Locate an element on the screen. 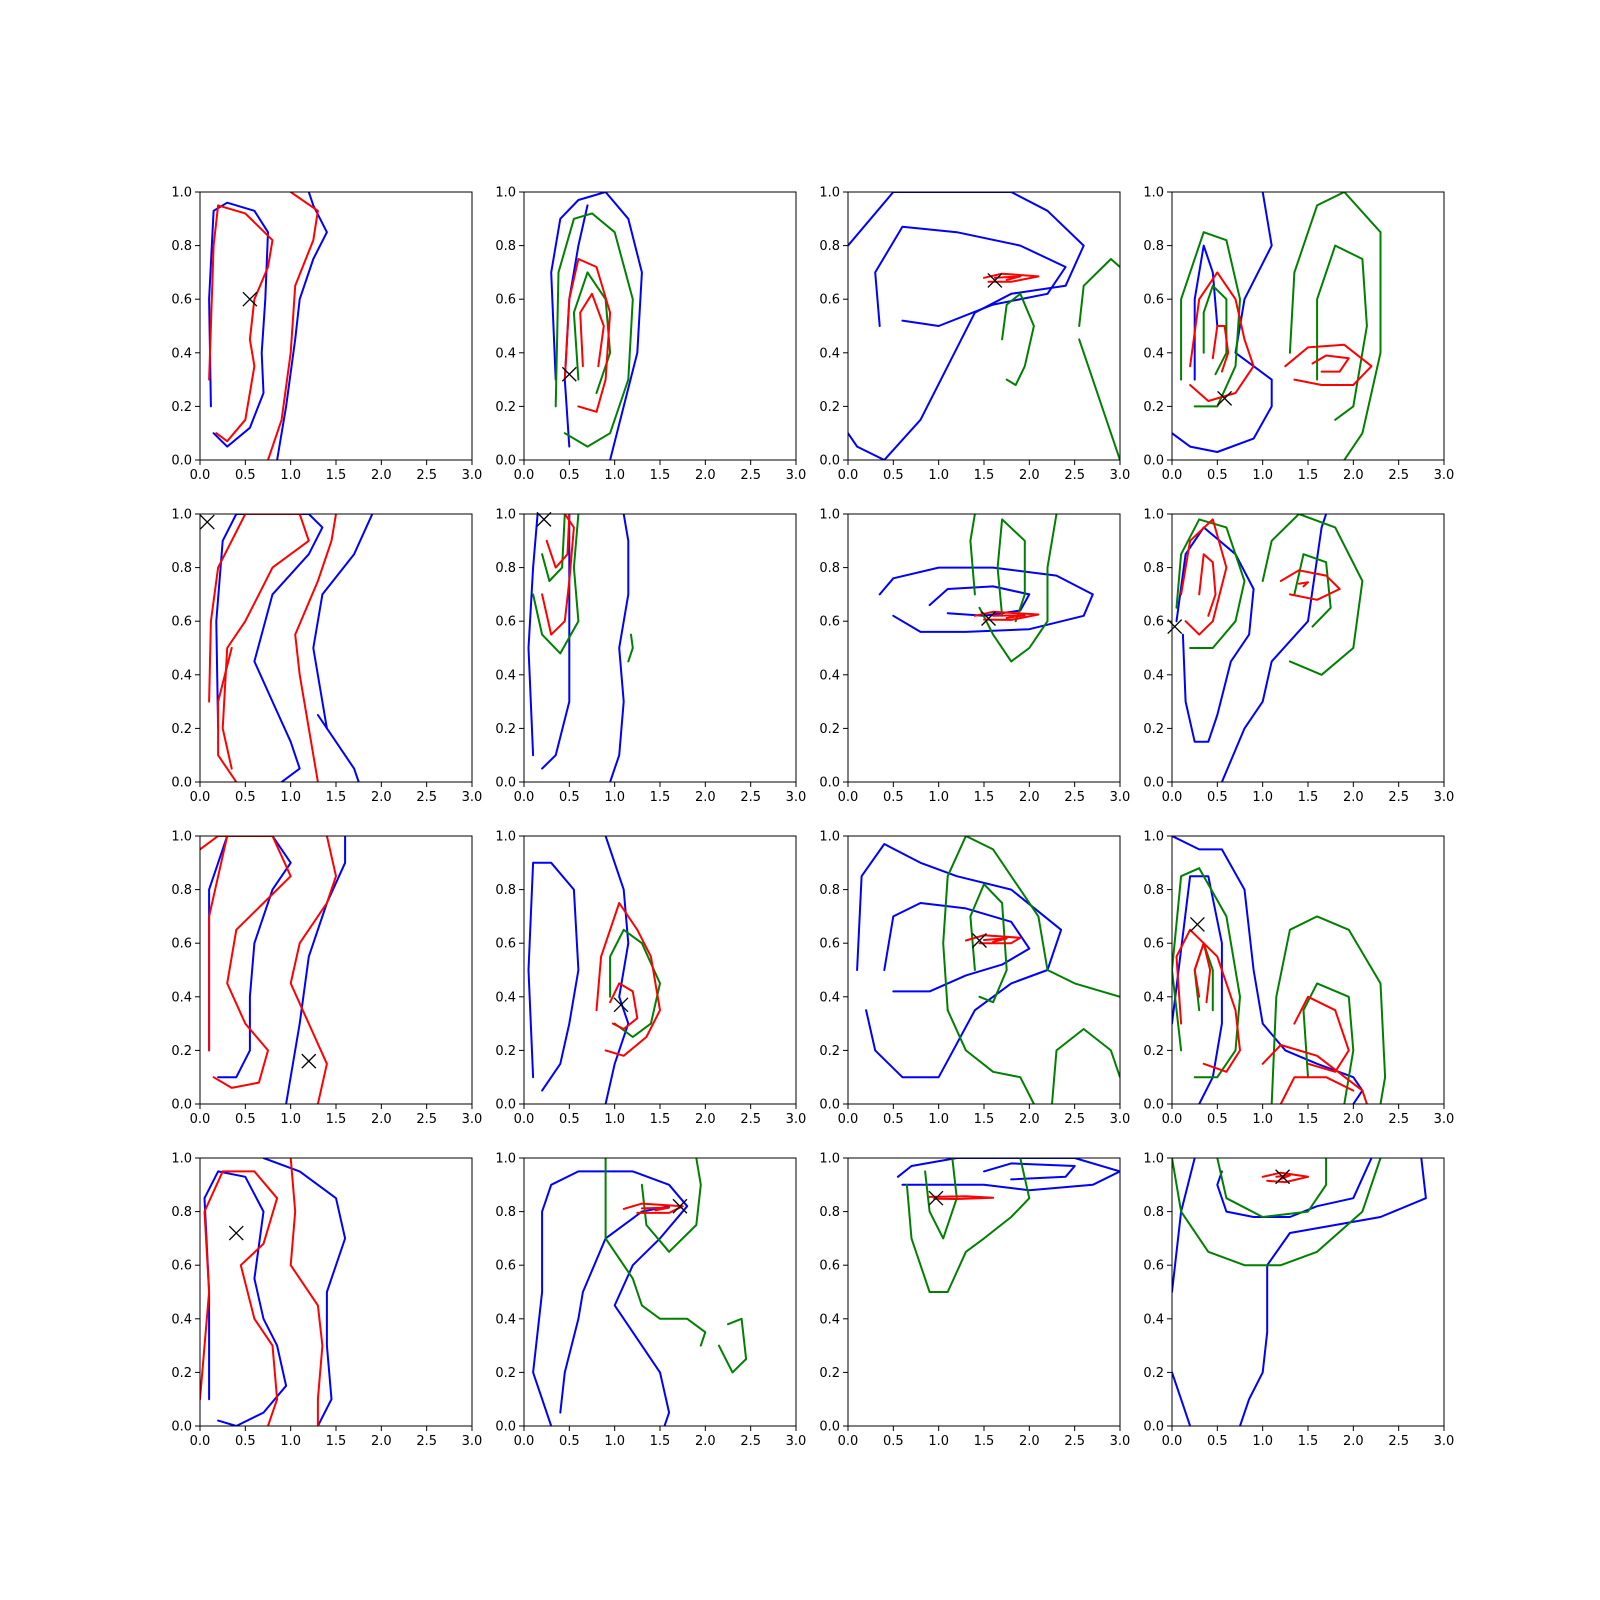 This screenshot has height=1600, width=1600. subplot-r1-c2: 0.0 0.5 1.0 1.5 2.0 2.5 3.0 0.0 0.2 0.4 0.6 0.8 1.0 is located at coordinates (650, 335).